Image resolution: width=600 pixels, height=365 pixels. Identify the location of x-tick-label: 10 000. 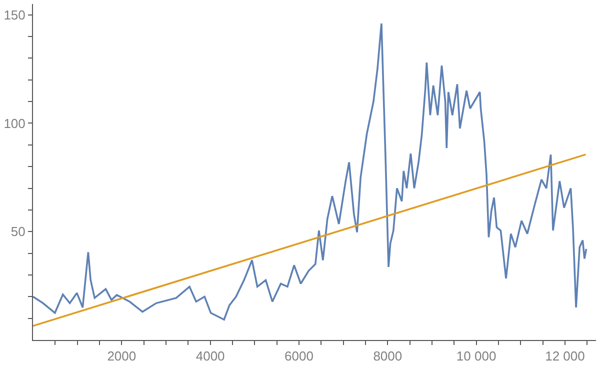
(476, 356).